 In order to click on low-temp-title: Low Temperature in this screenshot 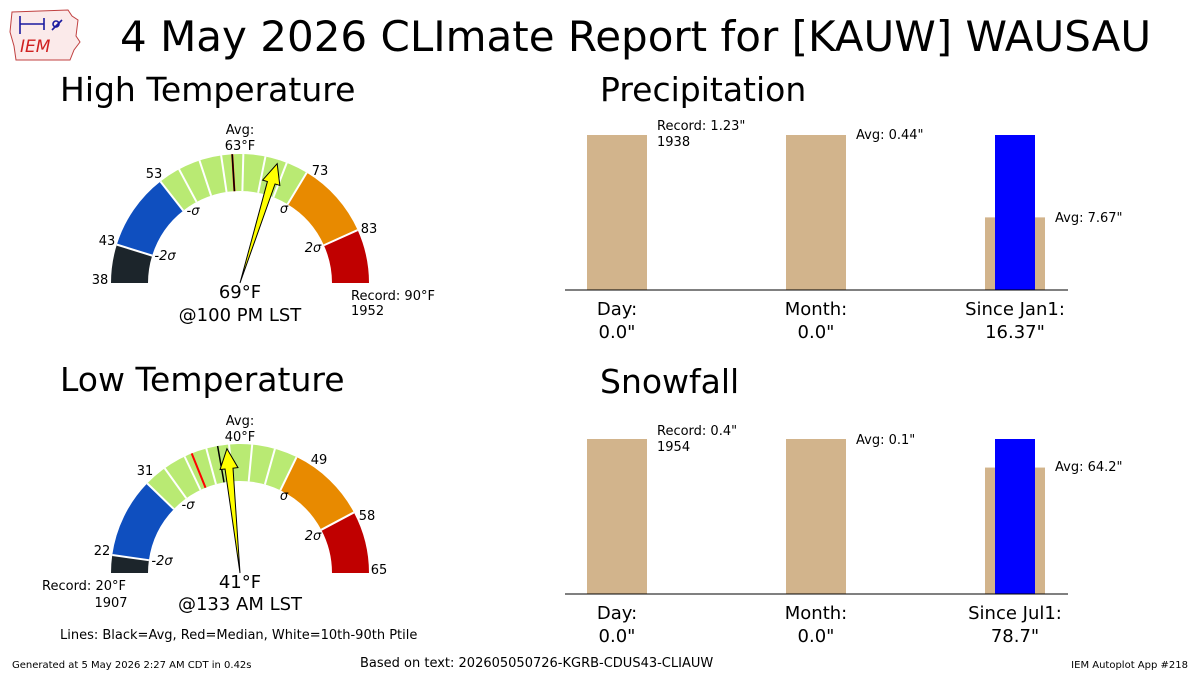, I will do `click(202, 379)`.